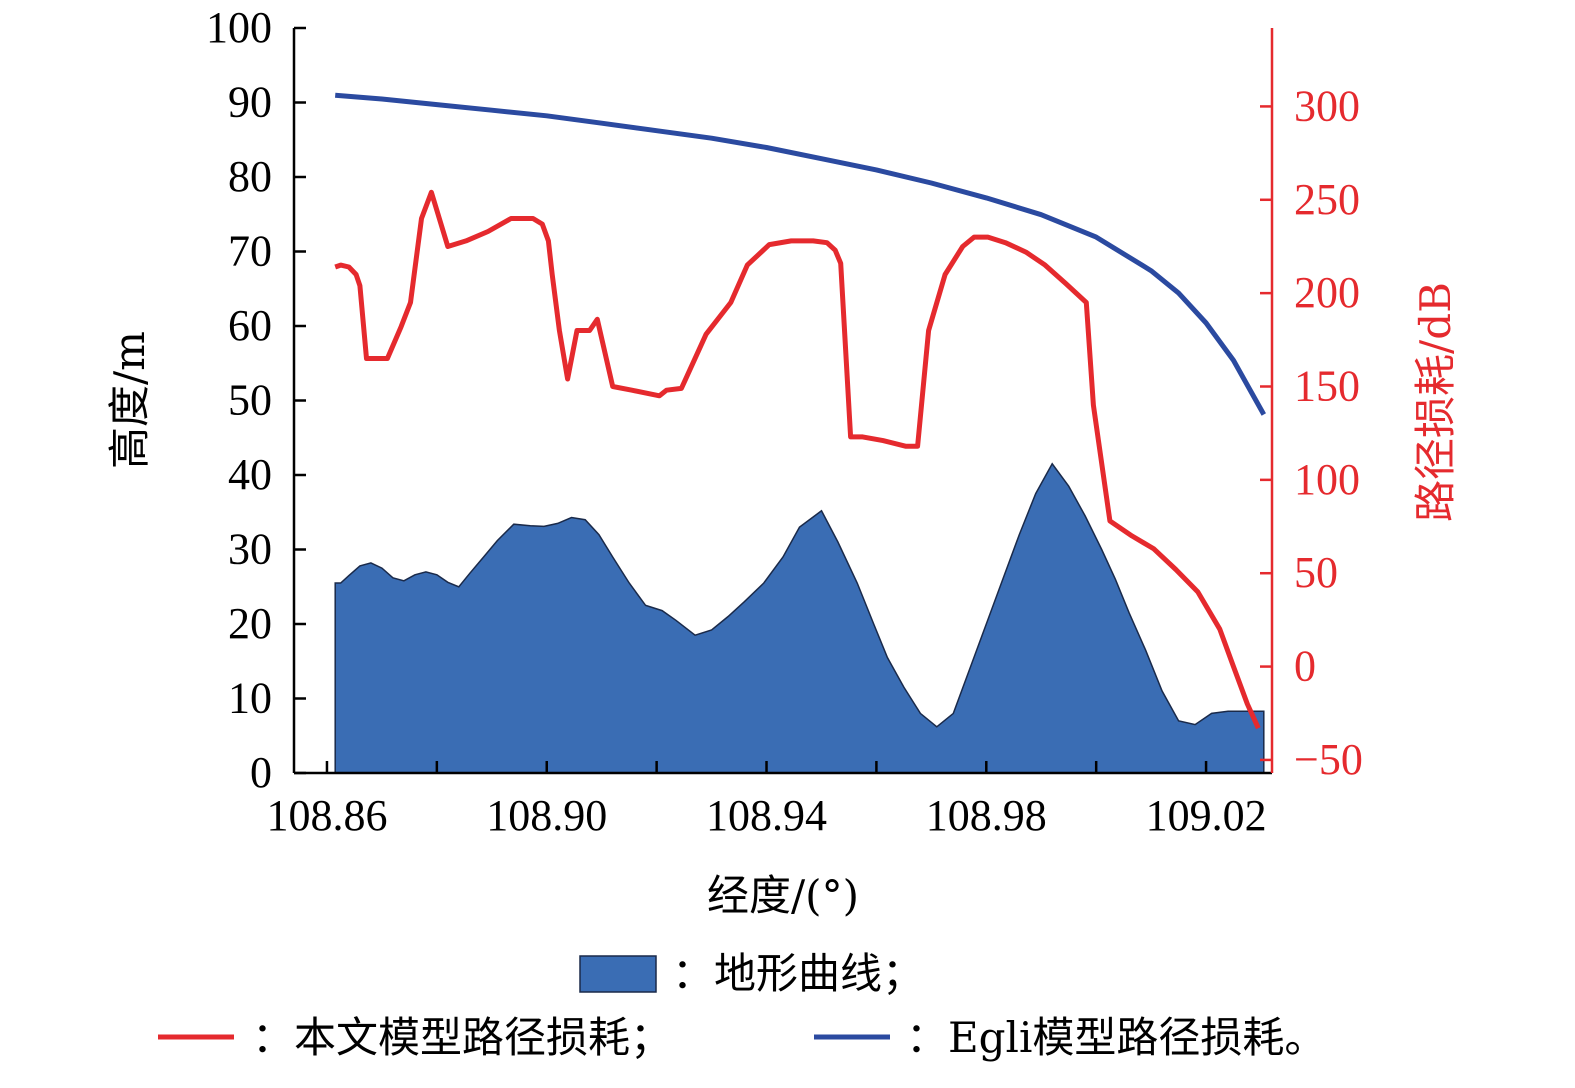  Describe the element at coordinates (1327, 292) in the screenshot. I see `right-tick-label: 200` at that location.